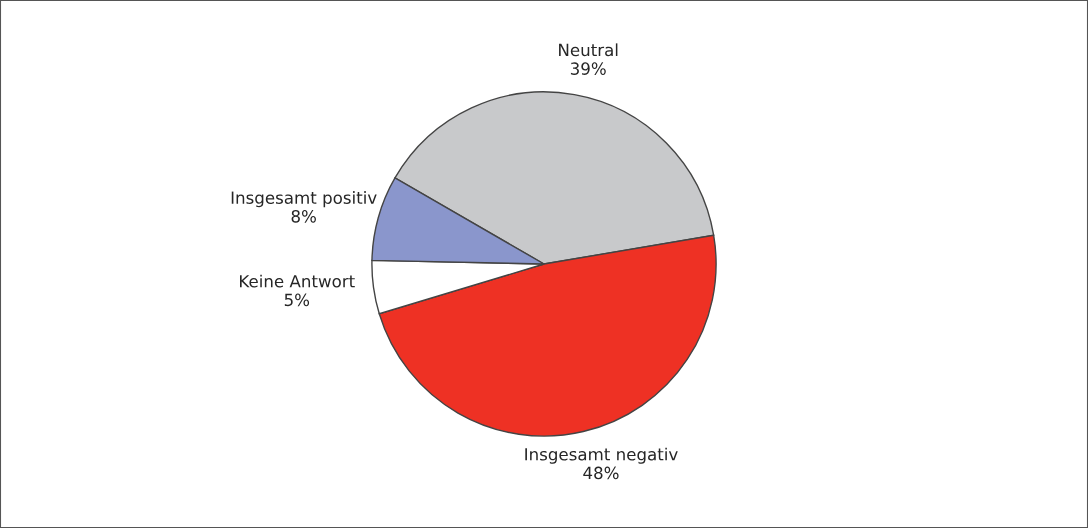 This screenshot has height=528, width=1088. I want to click on slice-label: Keine Antwort, so click(297, 281).